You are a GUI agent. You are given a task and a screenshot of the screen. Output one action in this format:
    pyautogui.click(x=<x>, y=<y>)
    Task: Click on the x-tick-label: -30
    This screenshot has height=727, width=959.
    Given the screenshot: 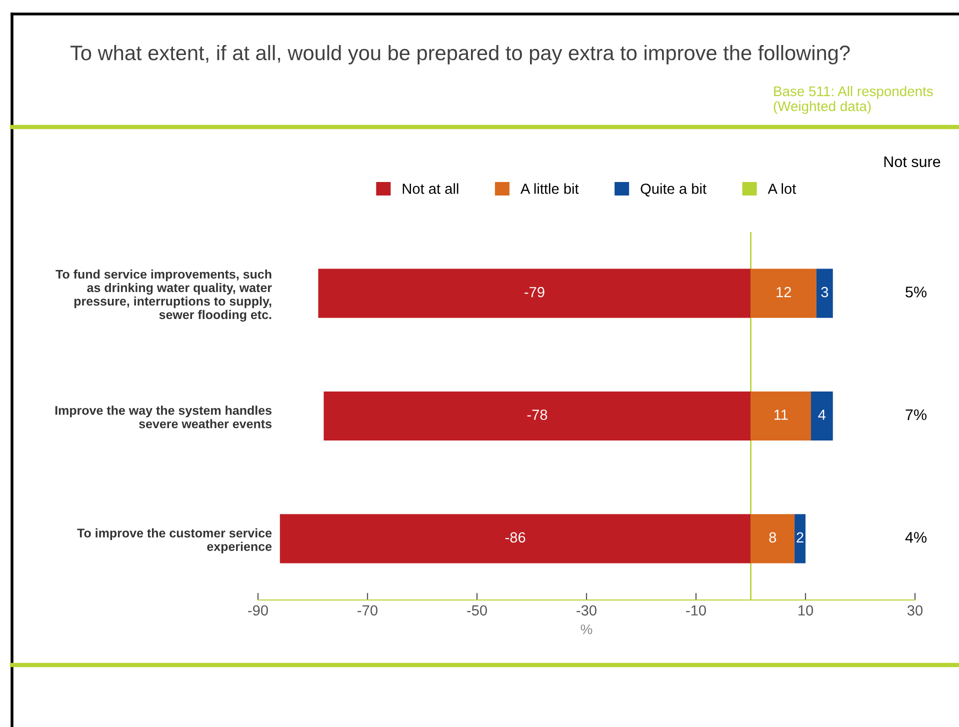 What is the action you would take?
    pyautogui.click(x=586, y=610)
    